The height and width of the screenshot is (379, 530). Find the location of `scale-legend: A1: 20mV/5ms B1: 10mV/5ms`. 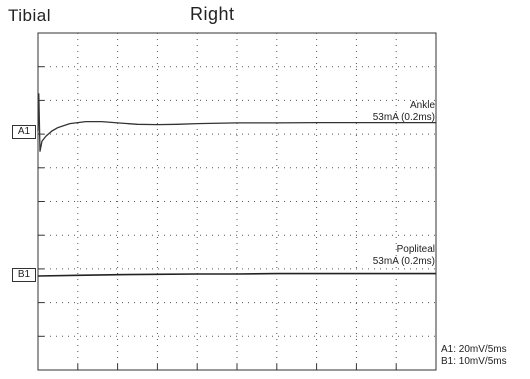

scale-legend: A1: 20mV/5ms B1: 10mV/5ms is located at coordinates (474, 356).